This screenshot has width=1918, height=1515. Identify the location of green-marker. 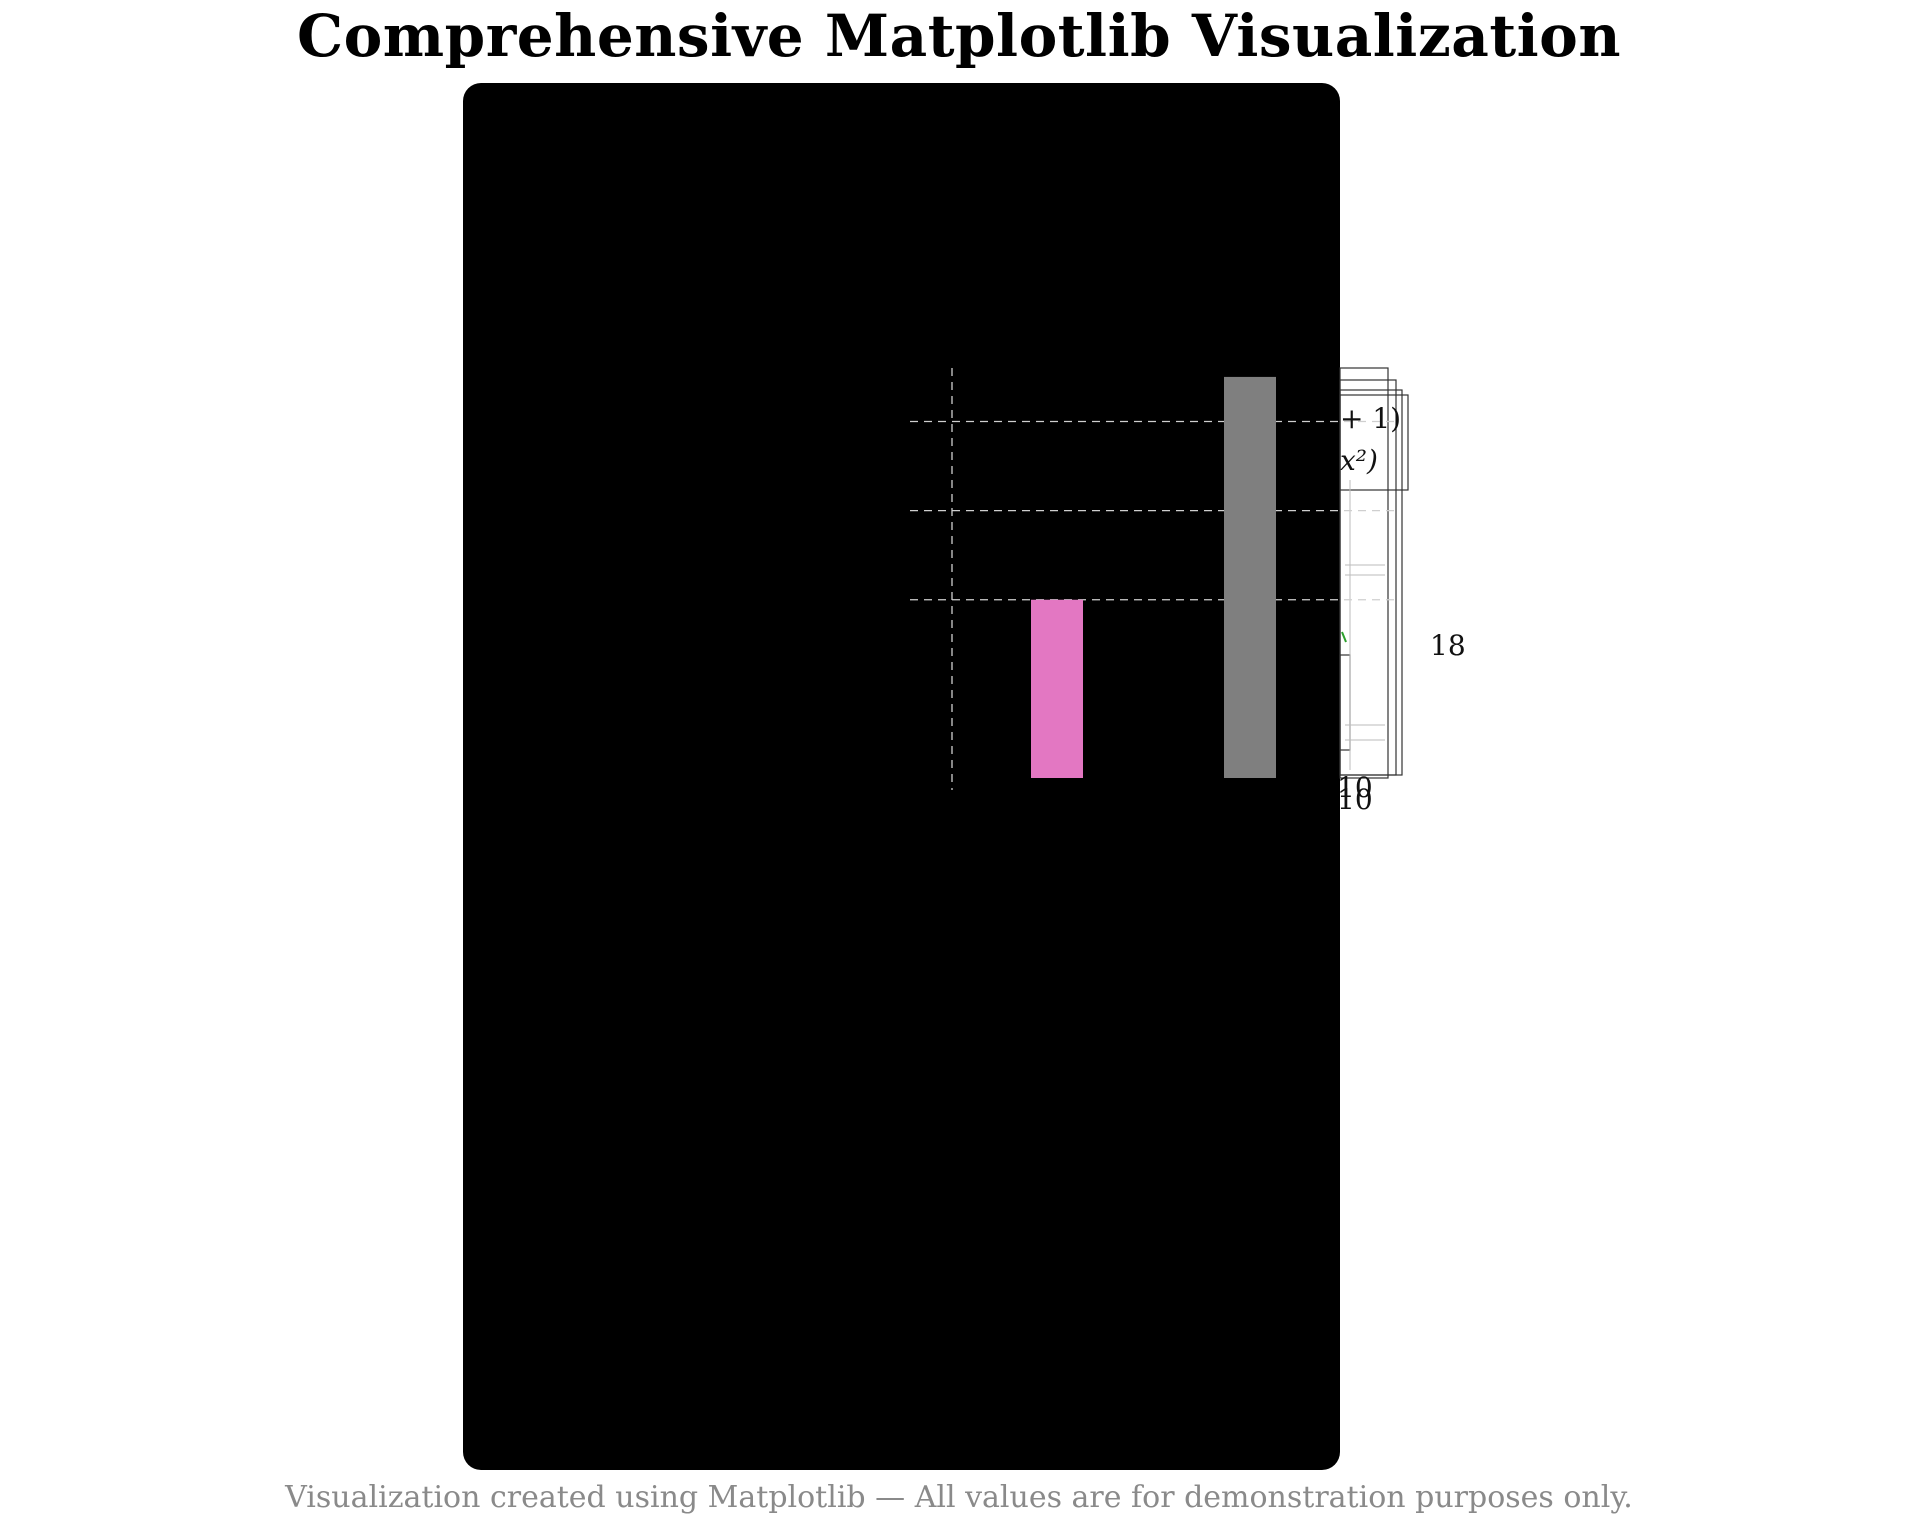
(1344, 637).